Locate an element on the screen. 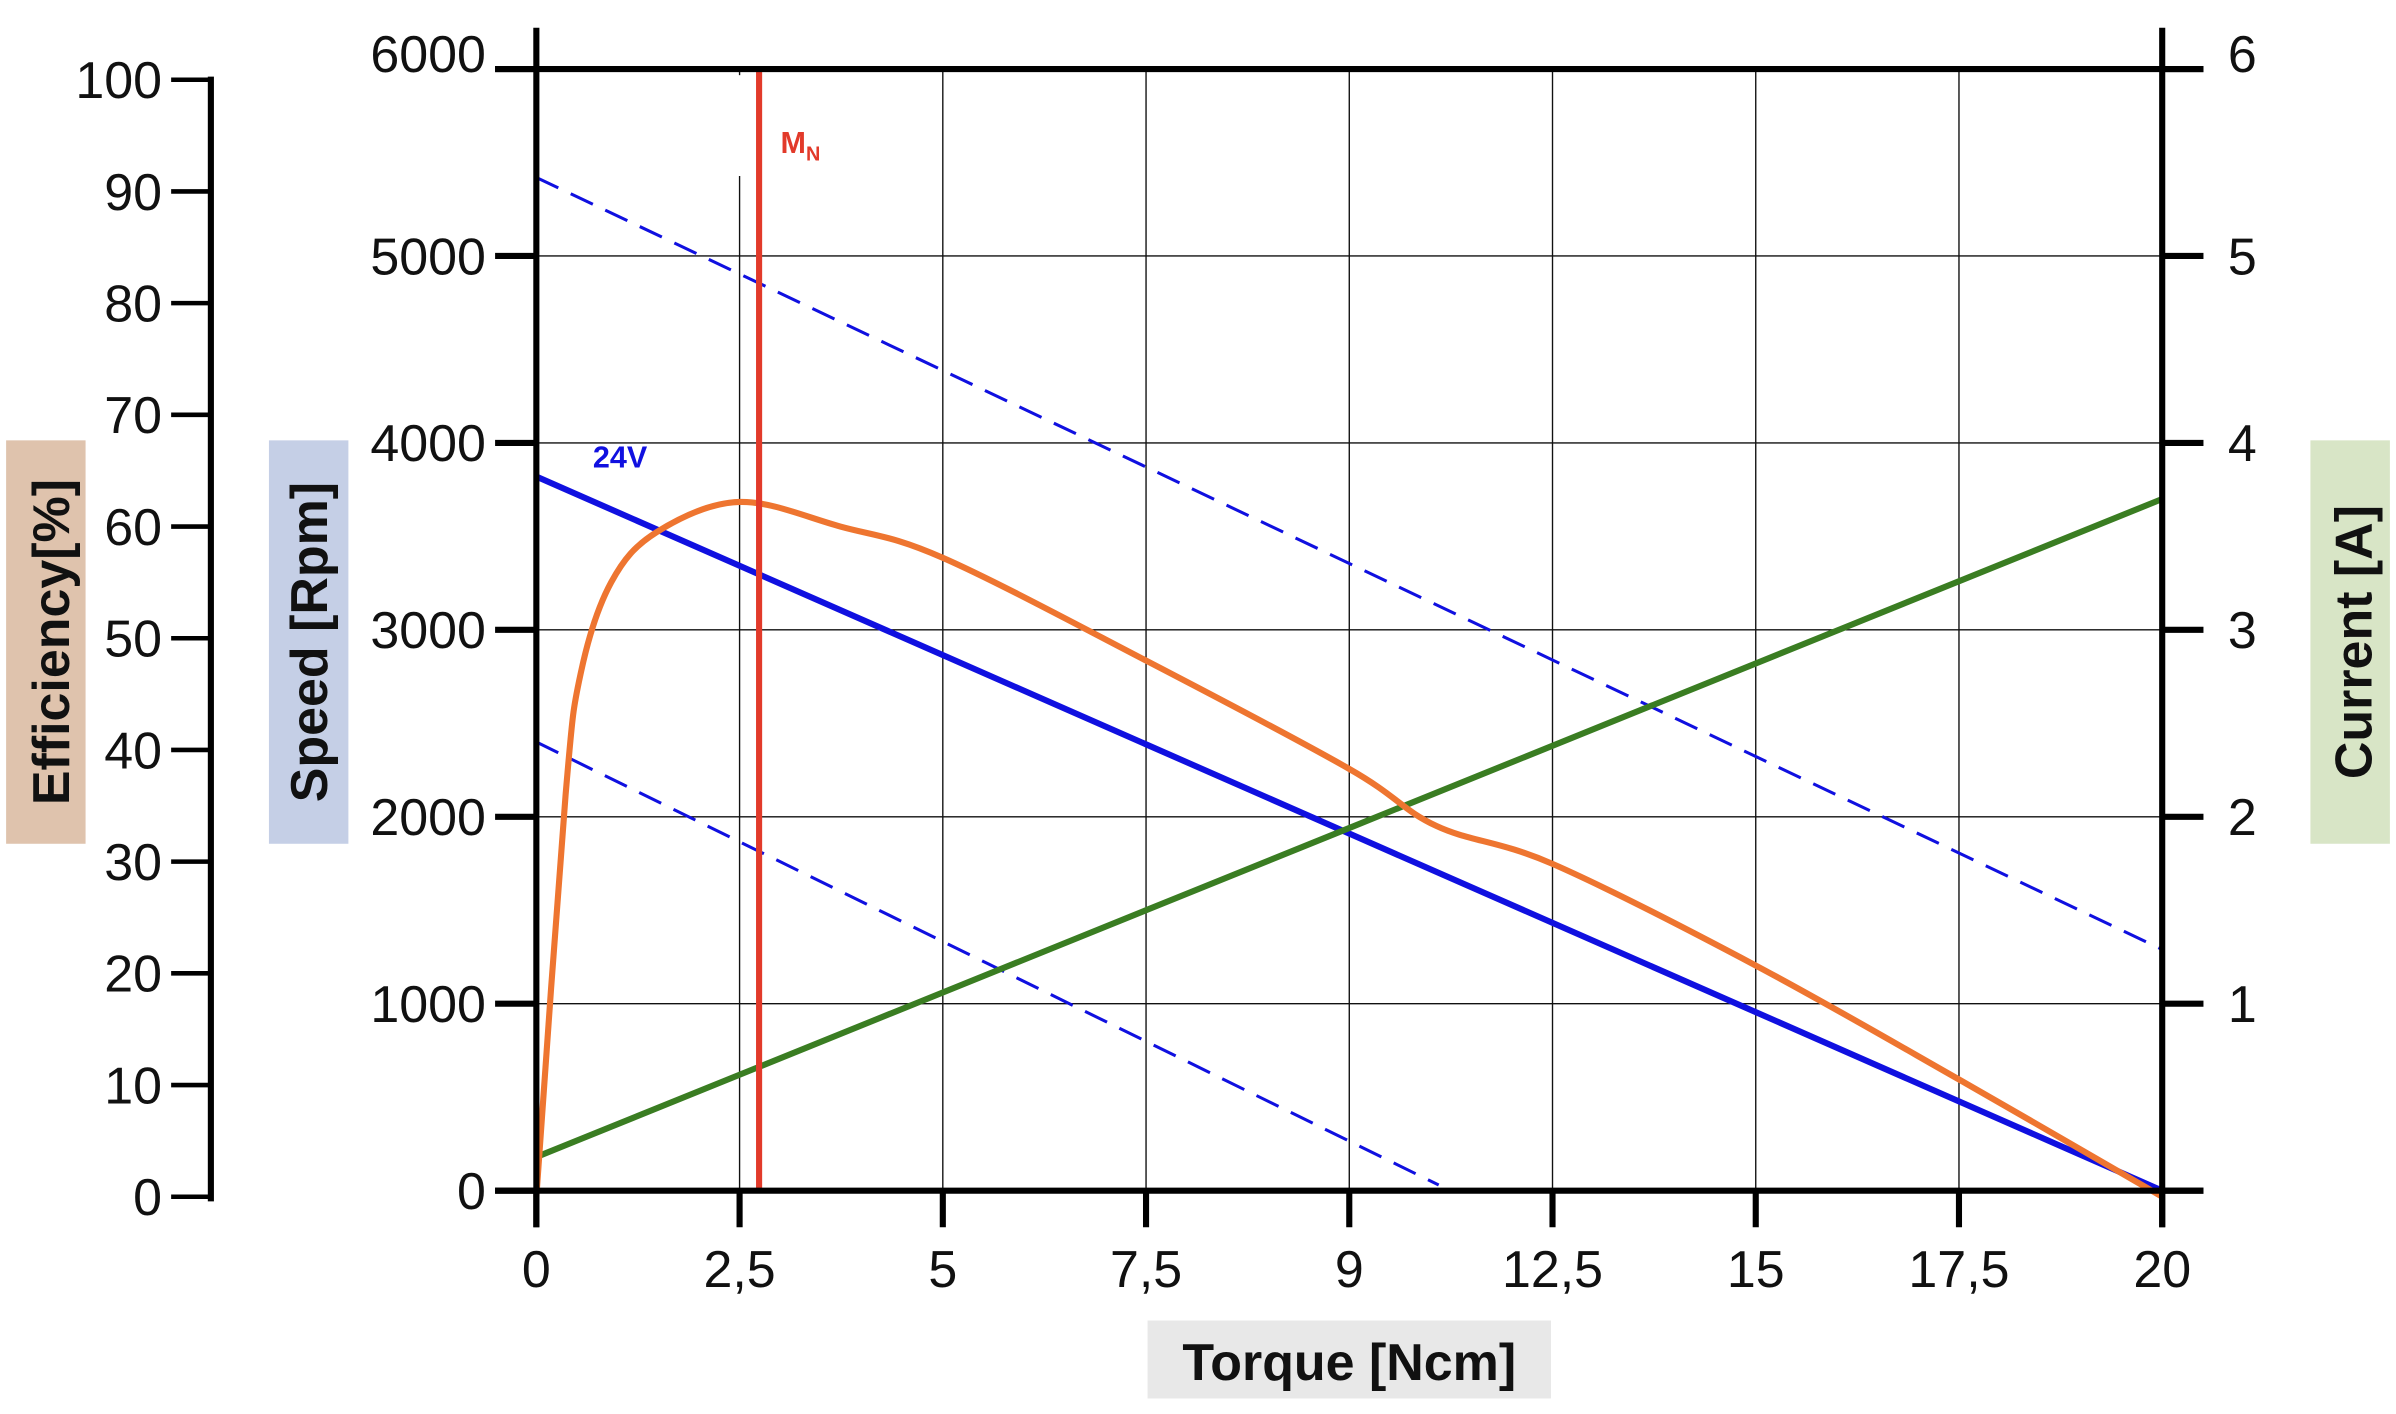 This screenshot has width=2396, height=1414. speed-axis-label: Speed [Rpm] is located at coordinates (310, 642).